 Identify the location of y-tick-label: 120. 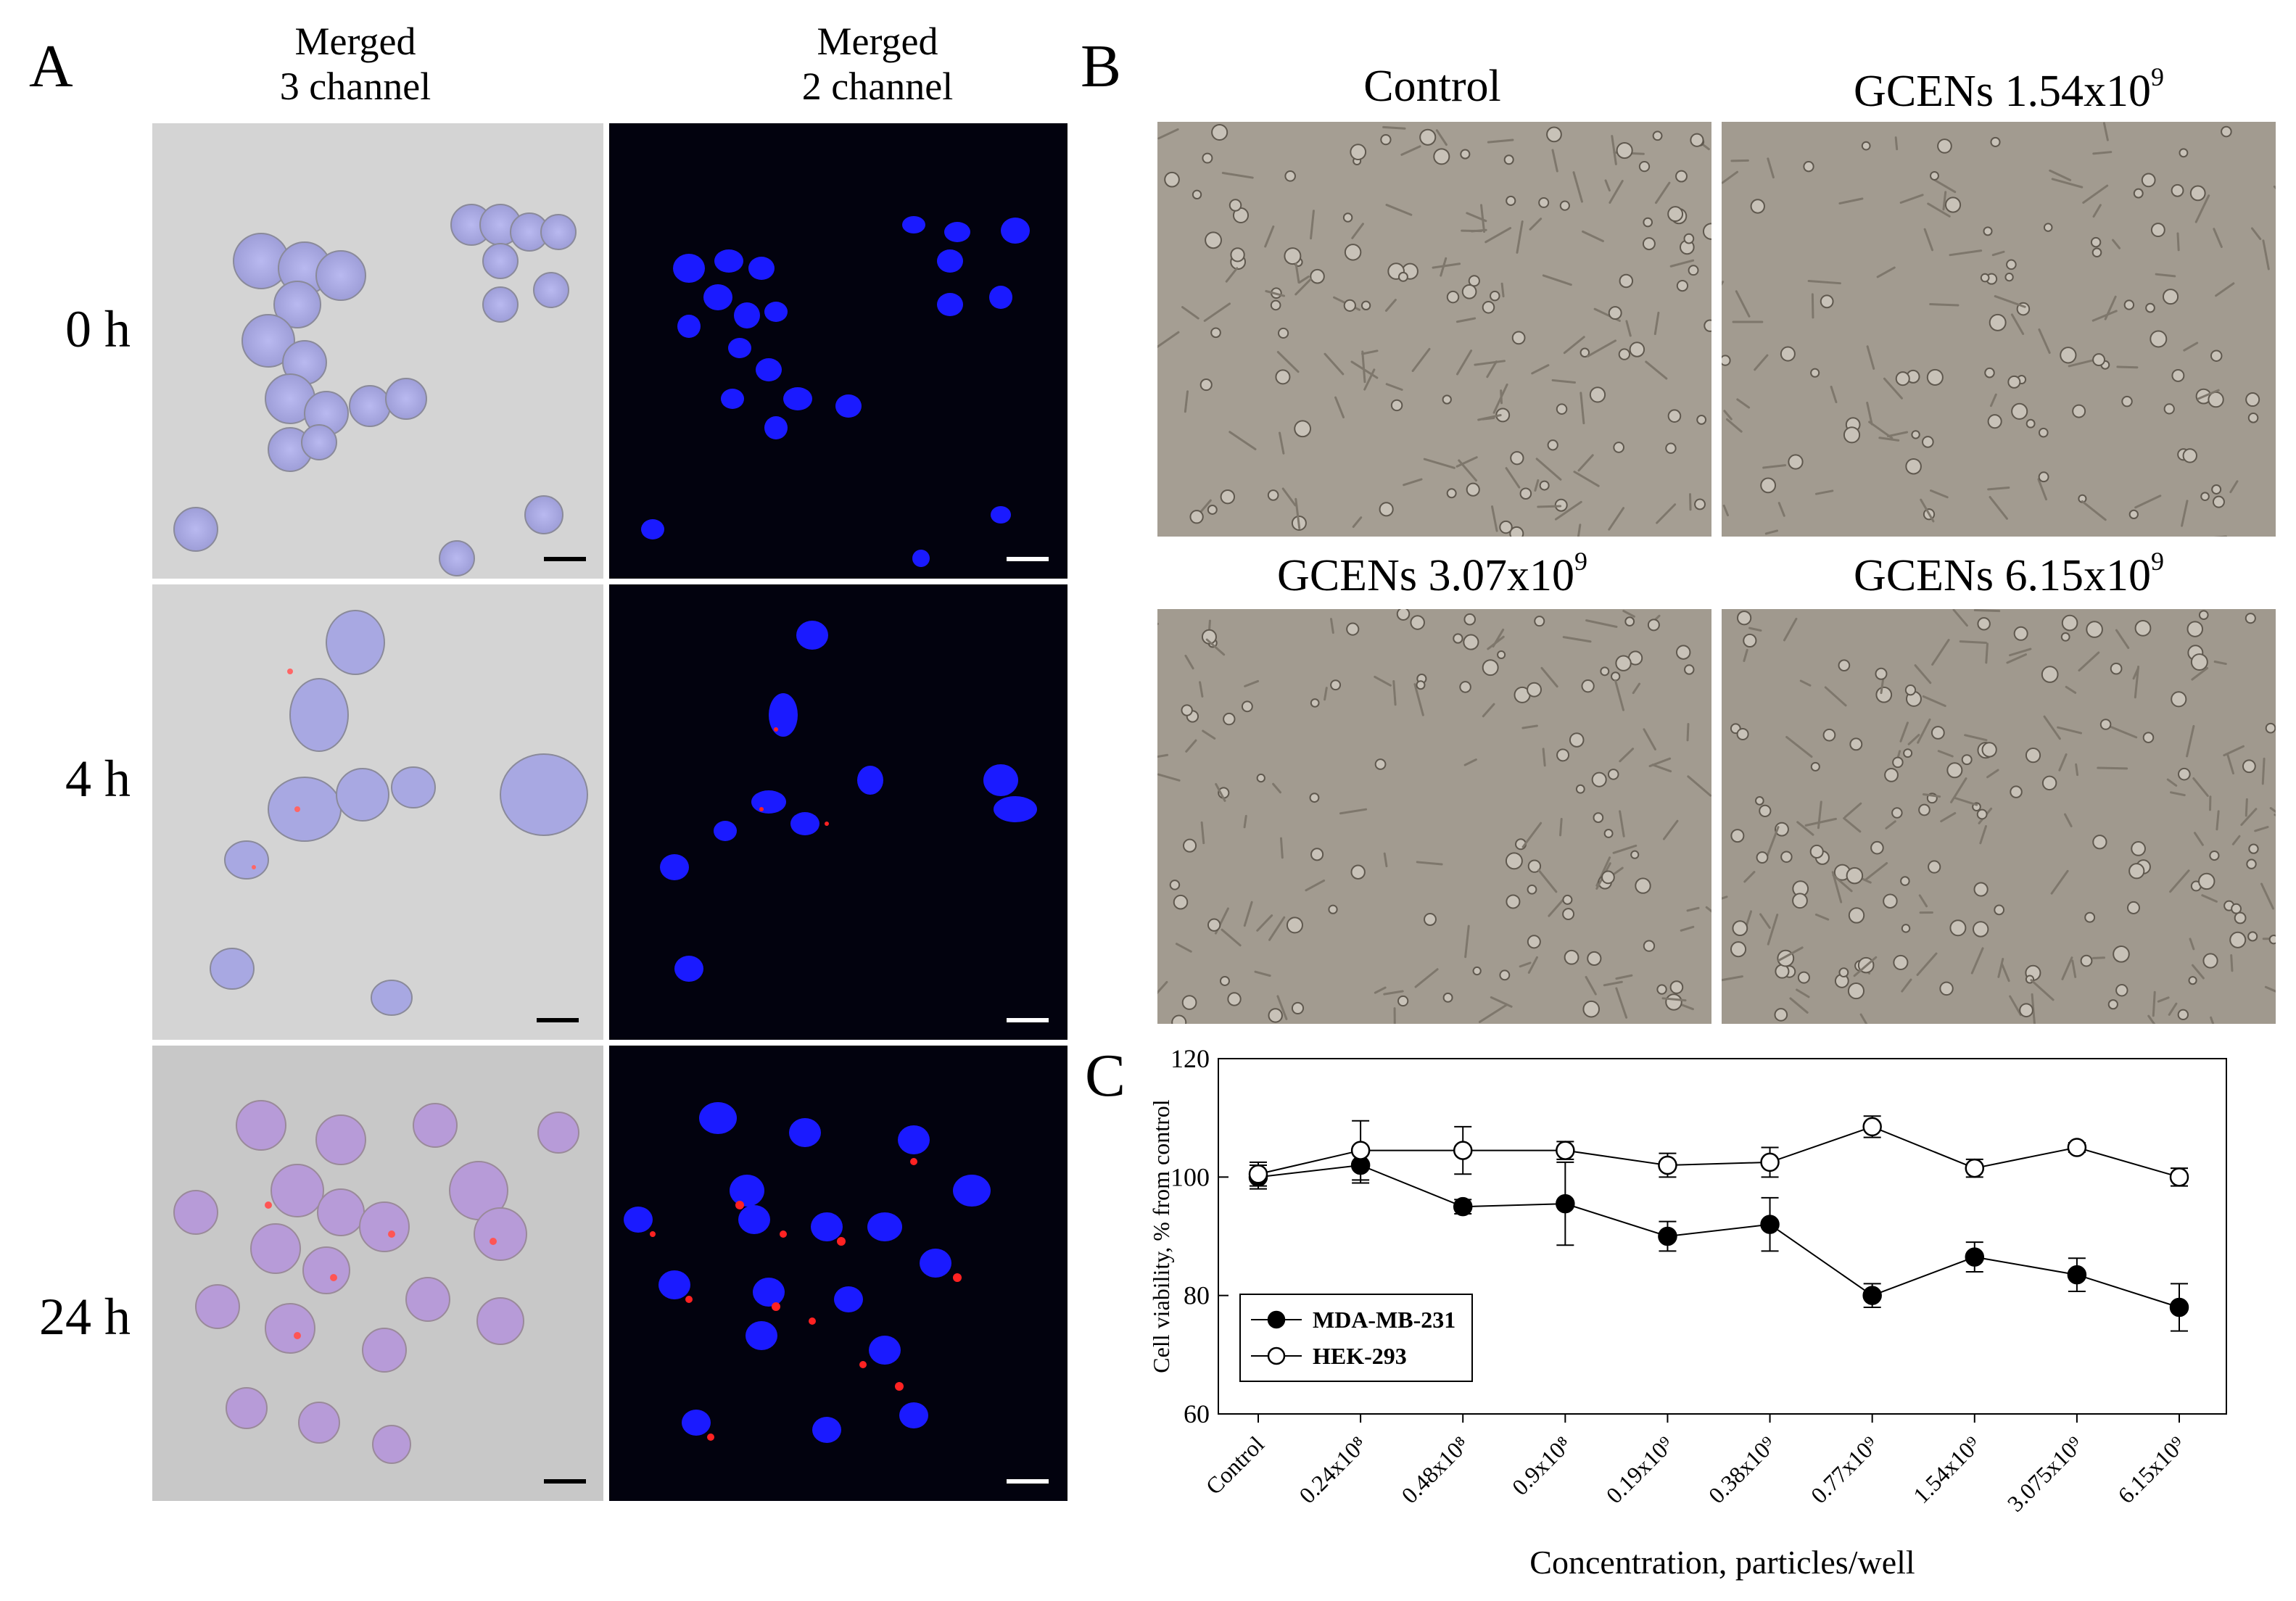
(1190, 1058).